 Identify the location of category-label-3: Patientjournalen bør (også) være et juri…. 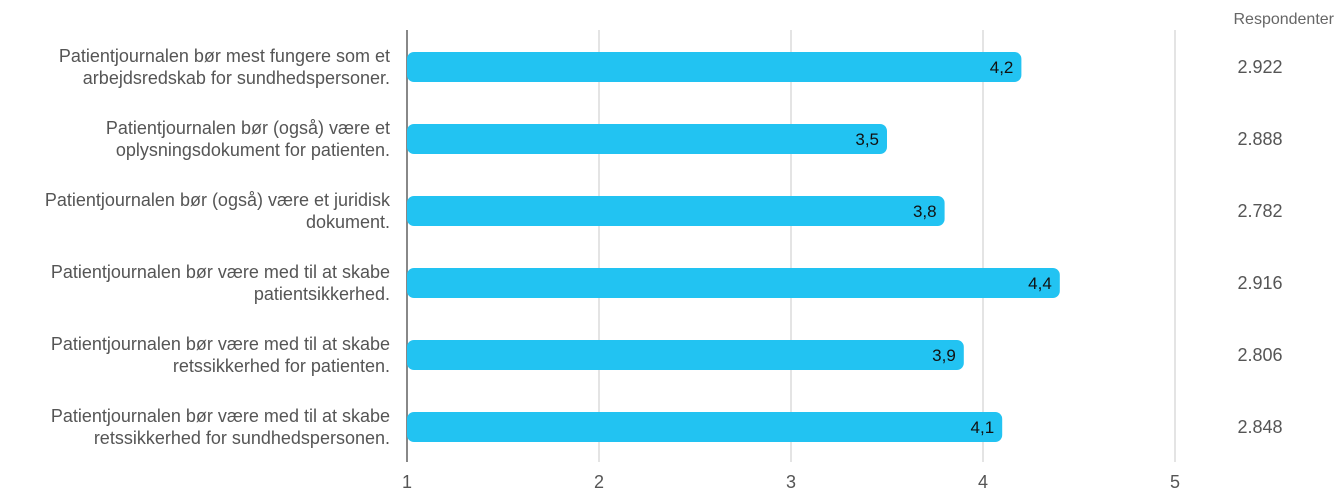
(218, 211).